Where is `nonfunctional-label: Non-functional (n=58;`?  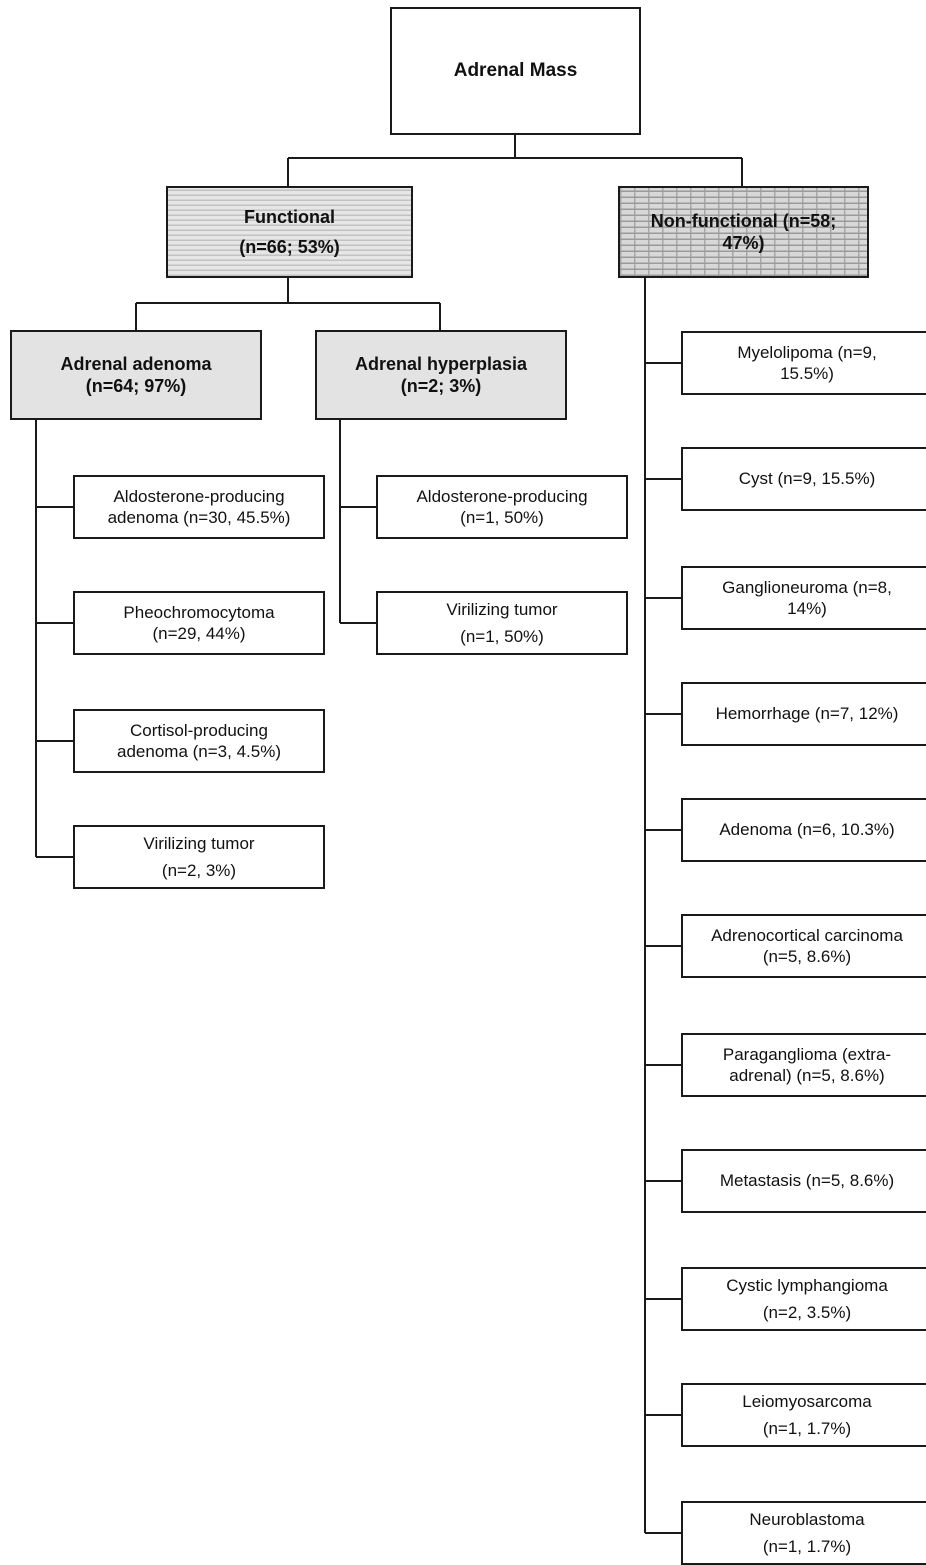 nonfunctional-label: Non-functional (n=58; is located at coordinates (743, 220).